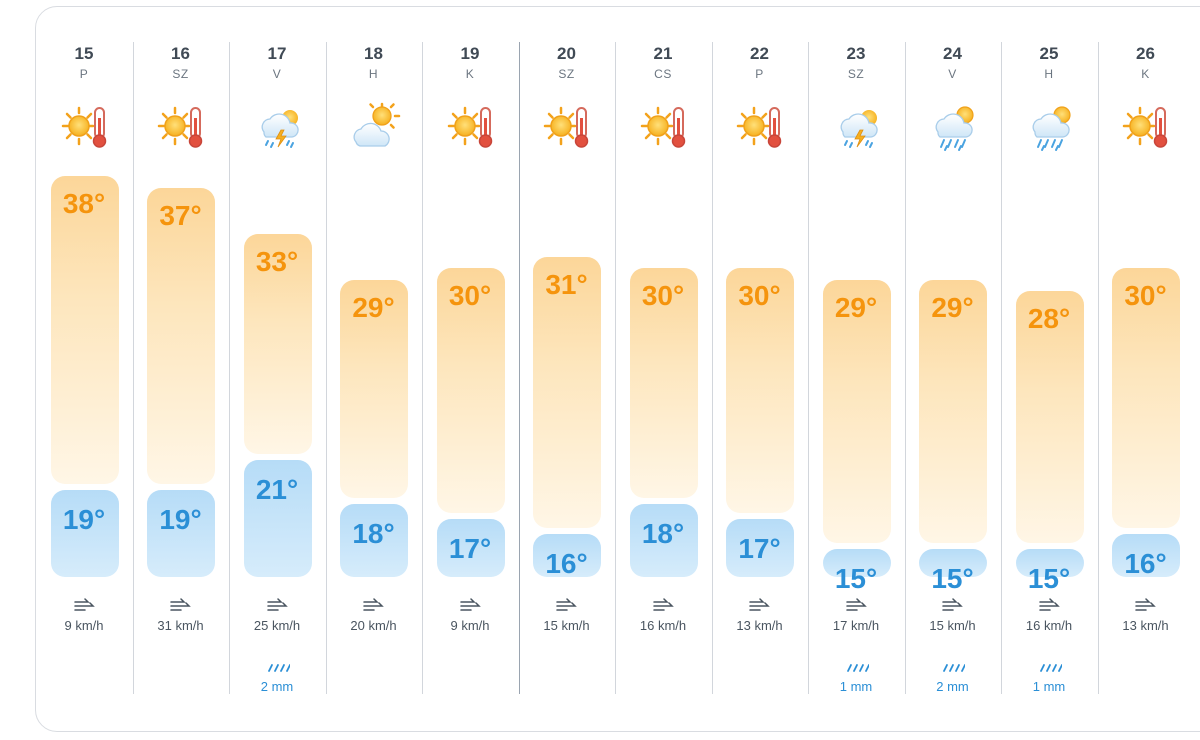 The image size is (1200, 740). I want to click on day-column: 25 H 28° 15° 16 km/h, so click(1049, 368).